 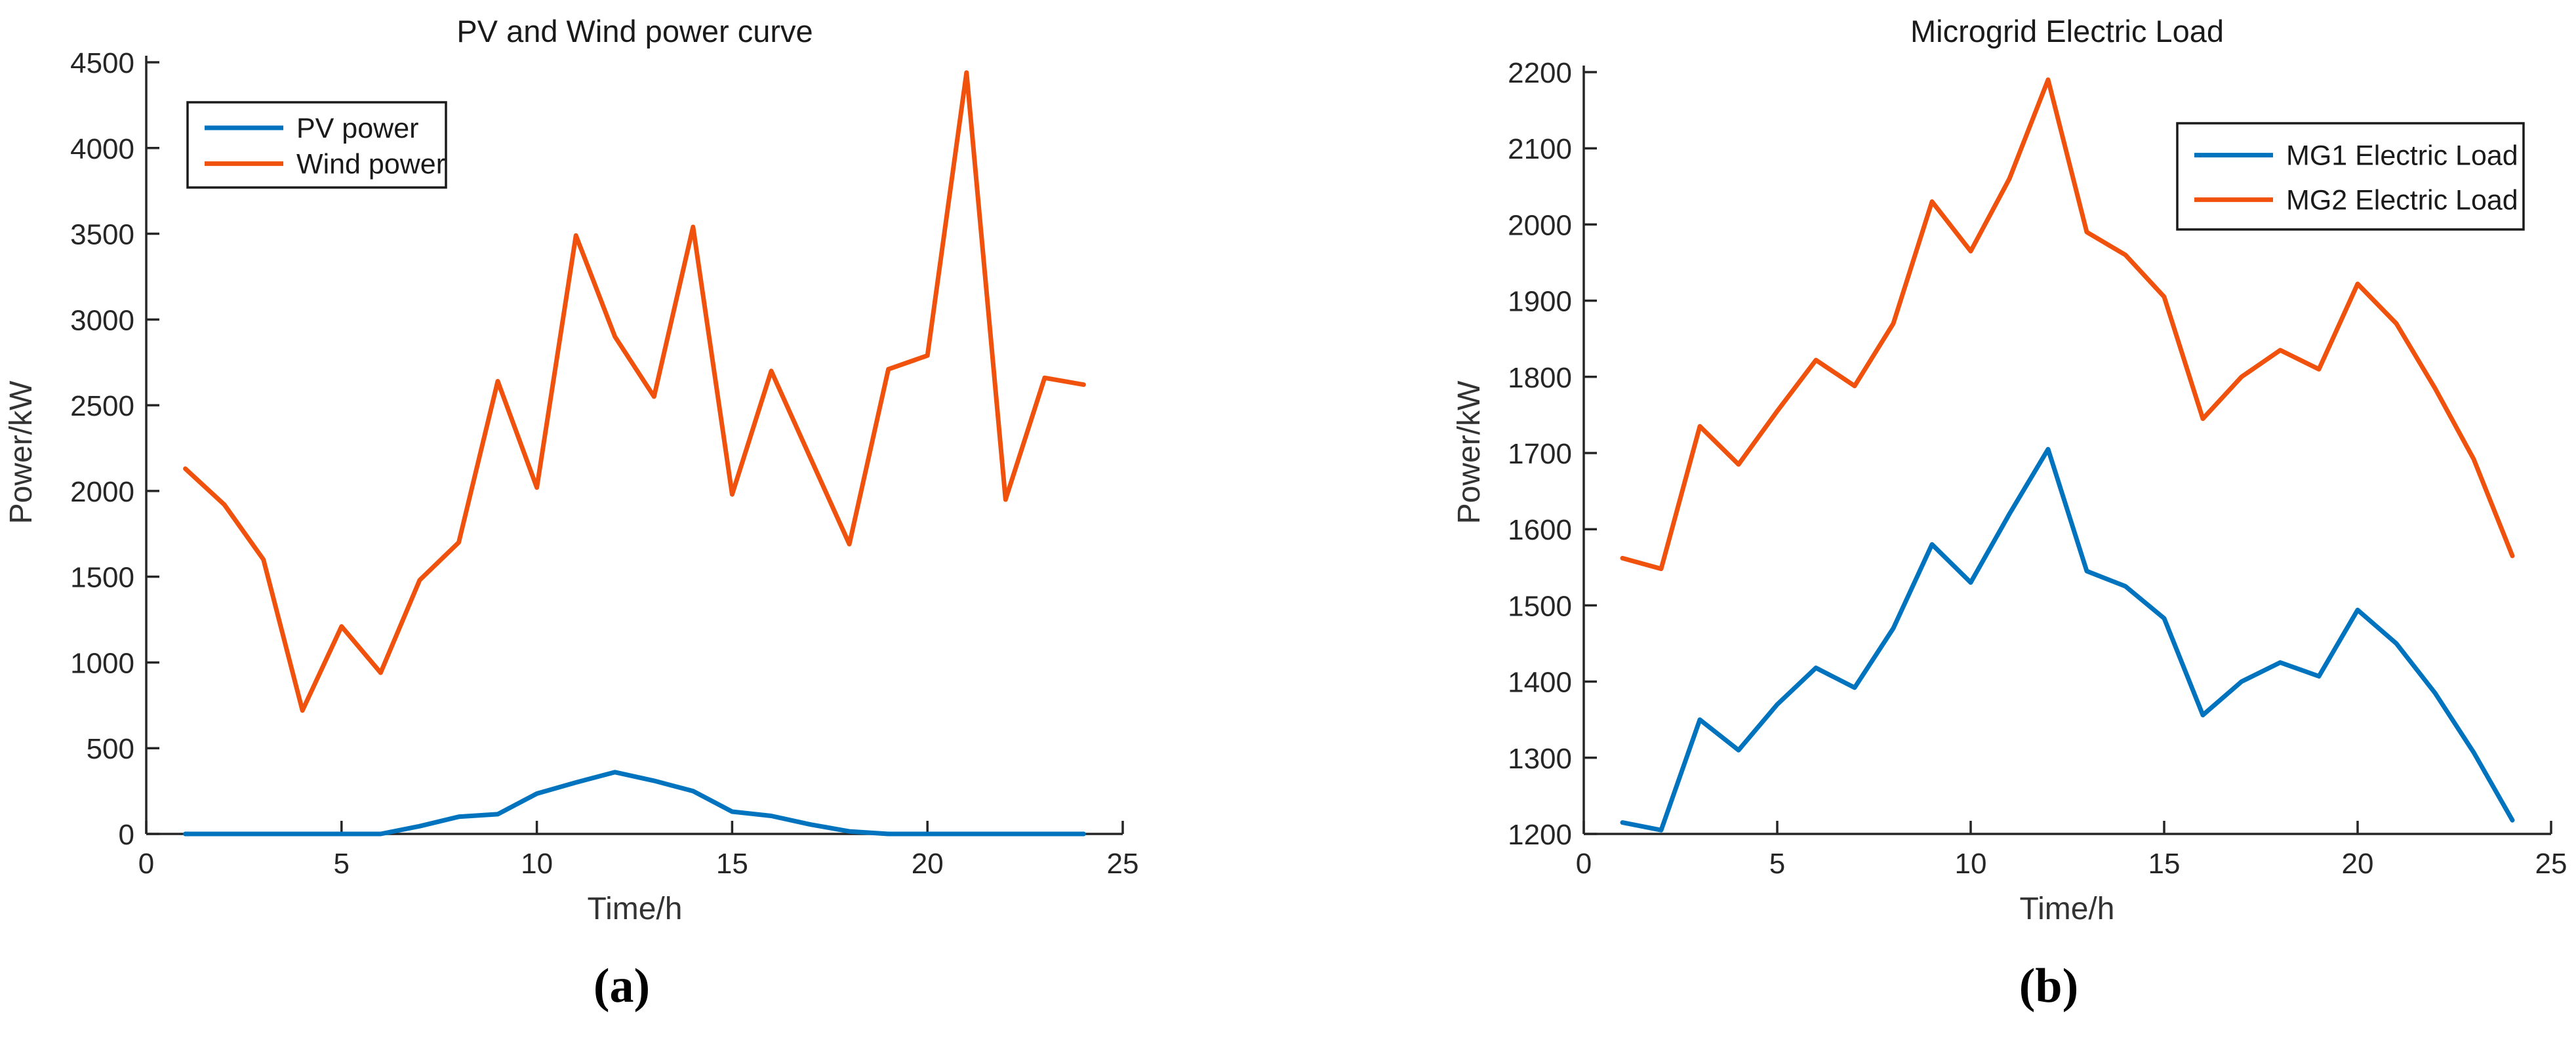 I want to click on y-tick-label: 500, so click(x=110, y=749).